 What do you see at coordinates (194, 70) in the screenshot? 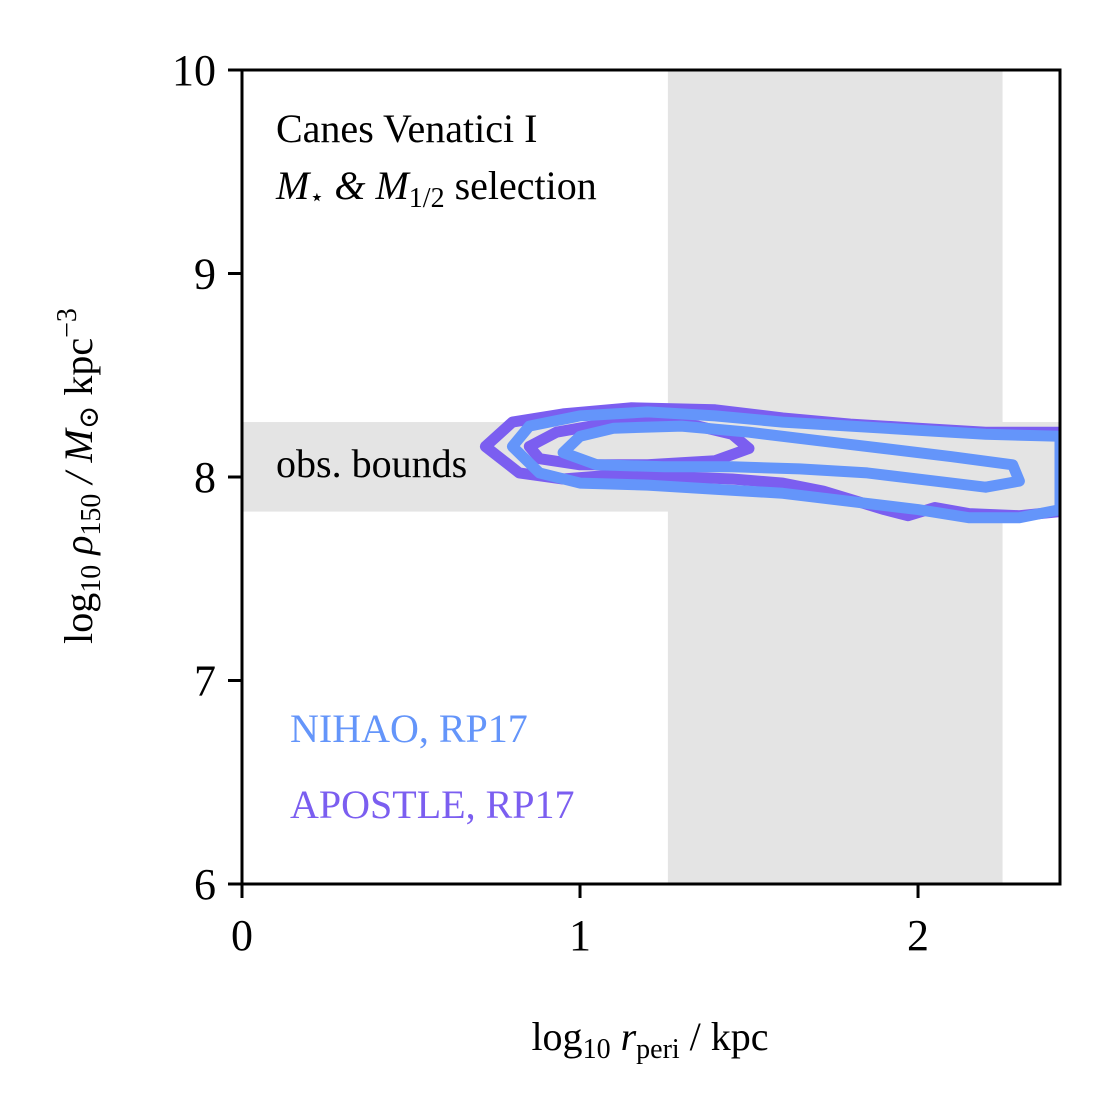
I see `y-tick-label: 10` at bounding box center [194, 70].